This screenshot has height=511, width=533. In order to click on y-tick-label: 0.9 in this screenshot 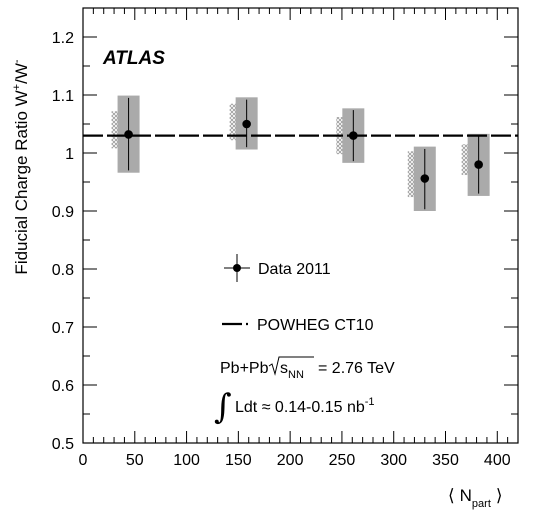, I will do `click(63, 212)`.